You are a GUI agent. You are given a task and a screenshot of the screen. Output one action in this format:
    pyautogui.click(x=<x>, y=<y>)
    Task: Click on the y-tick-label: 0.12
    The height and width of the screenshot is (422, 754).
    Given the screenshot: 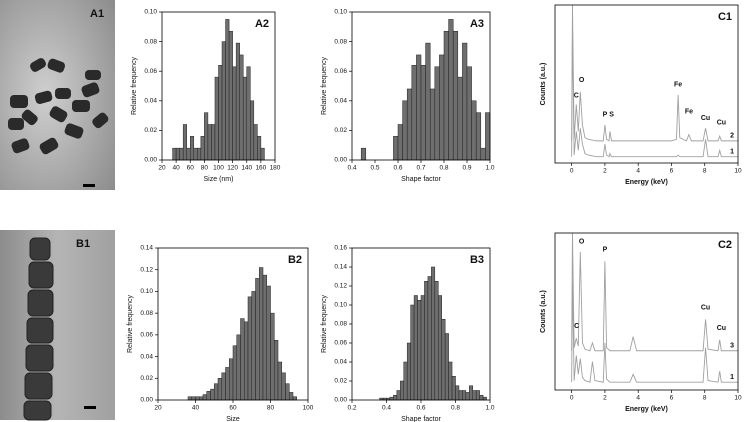 What is the action you would take?
    pyautogui.click(x=340, y=286)
    